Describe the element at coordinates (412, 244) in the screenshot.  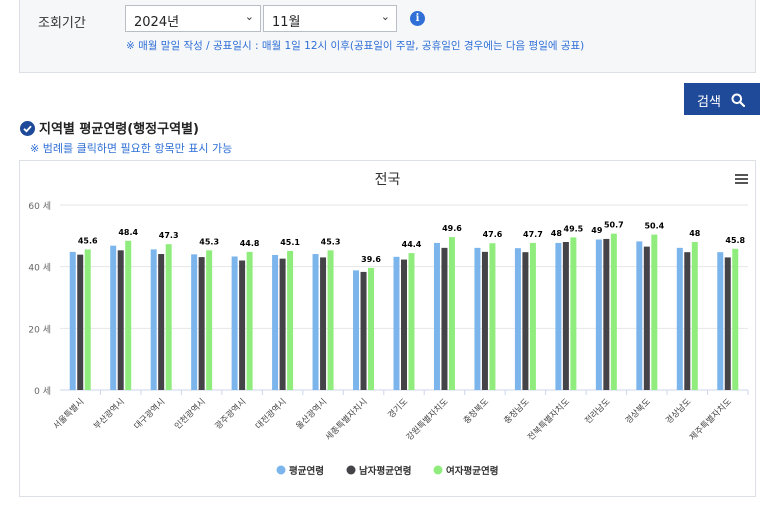
I see `data-label: 44.4` at that location.